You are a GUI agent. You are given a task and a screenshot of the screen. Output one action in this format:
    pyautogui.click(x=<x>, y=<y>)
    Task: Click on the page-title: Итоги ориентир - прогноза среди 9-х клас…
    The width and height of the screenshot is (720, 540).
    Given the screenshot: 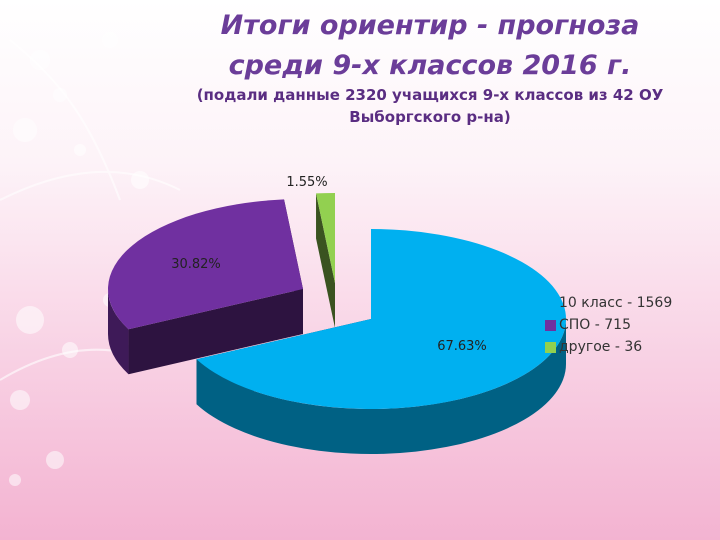 What is the action you would take?
    pyautogui.click(x=430, y=46)
    